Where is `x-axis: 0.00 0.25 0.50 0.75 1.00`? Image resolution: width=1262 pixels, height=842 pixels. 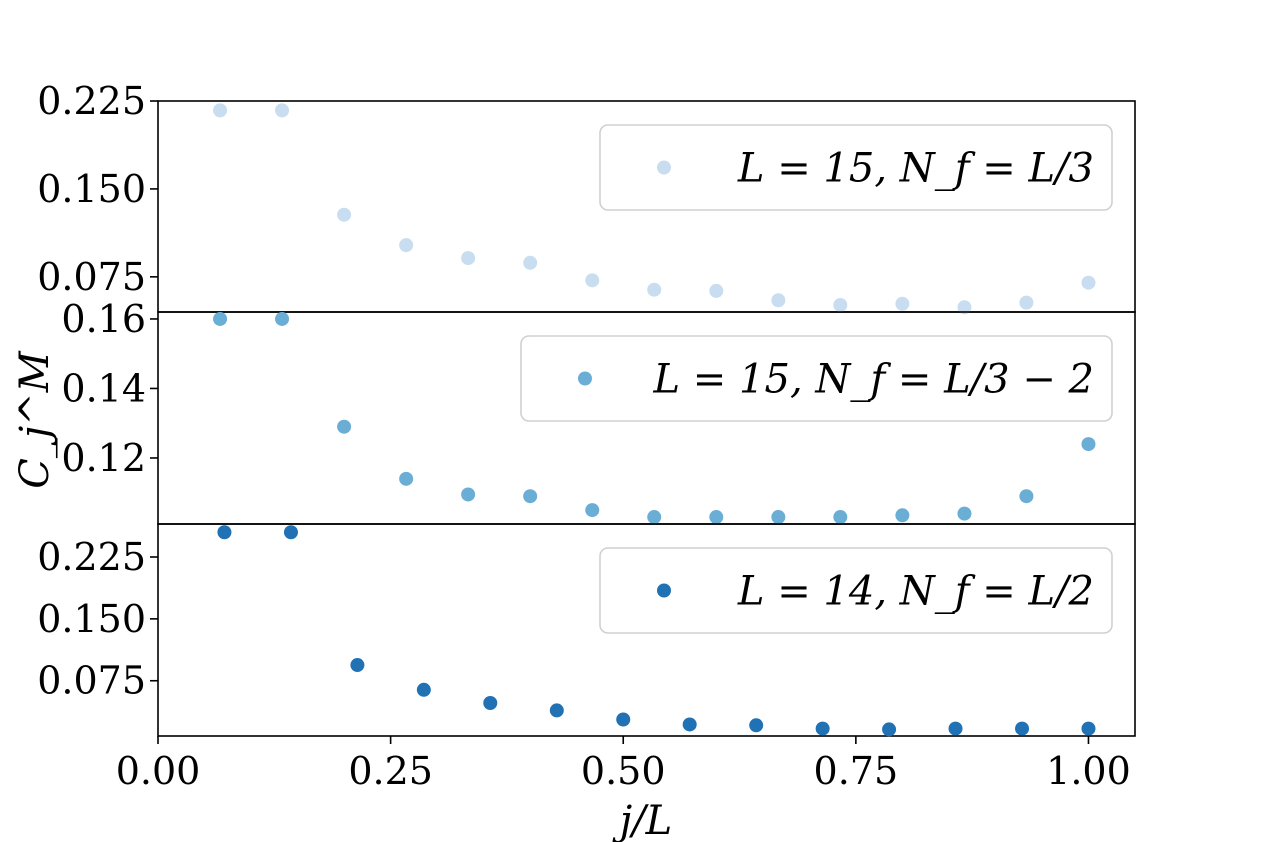 x-axis: 0.00 0.25 0.50 0.75 1.00 is located at coordinates (623, 764).